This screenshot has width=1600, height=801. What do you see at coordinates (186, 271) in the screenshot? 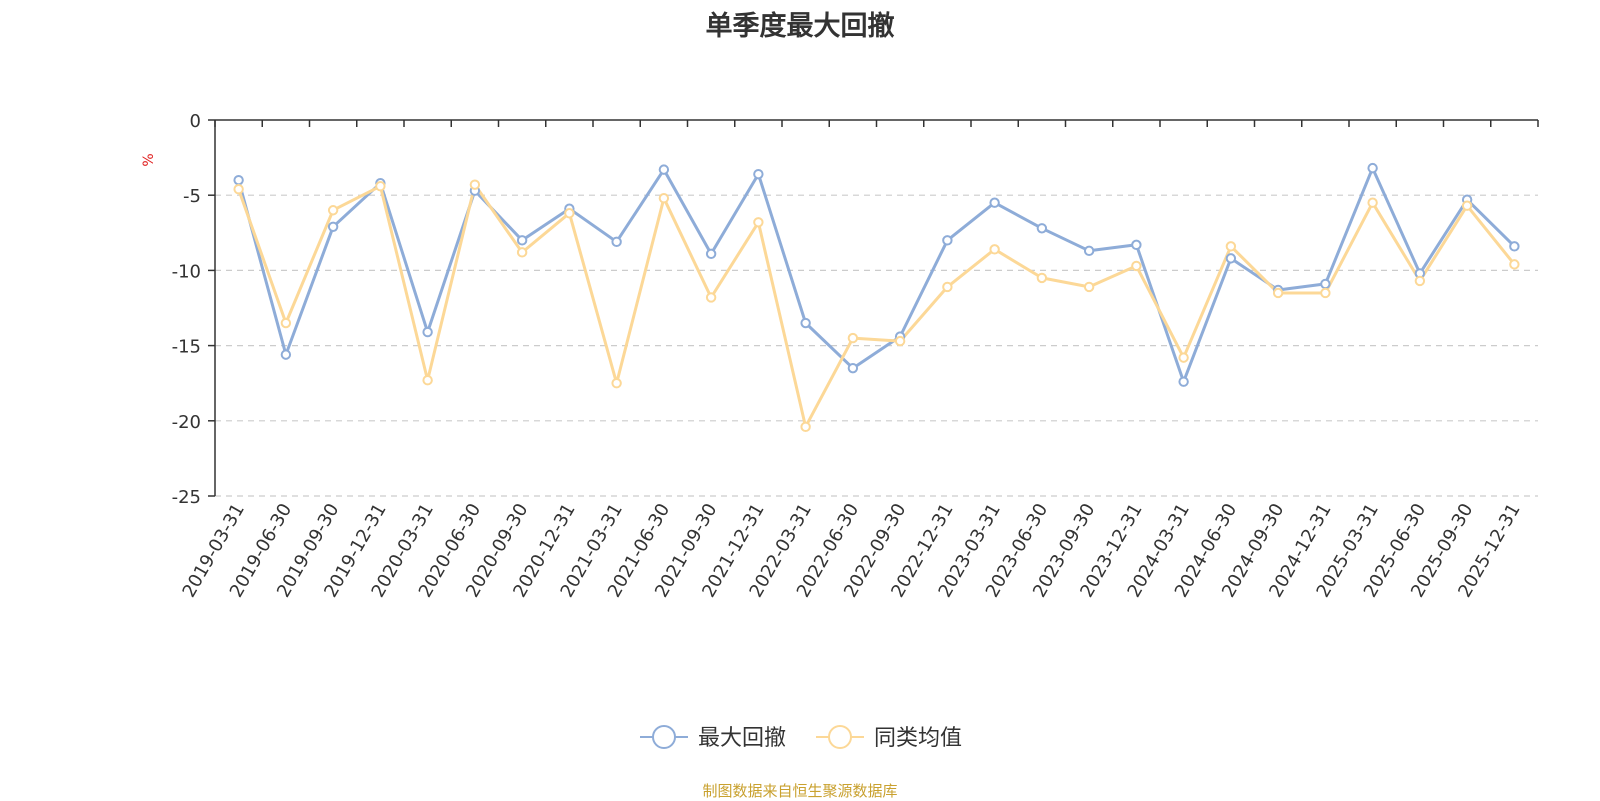
I see `y-tick-label: -10` at bounding box center [186, 271].